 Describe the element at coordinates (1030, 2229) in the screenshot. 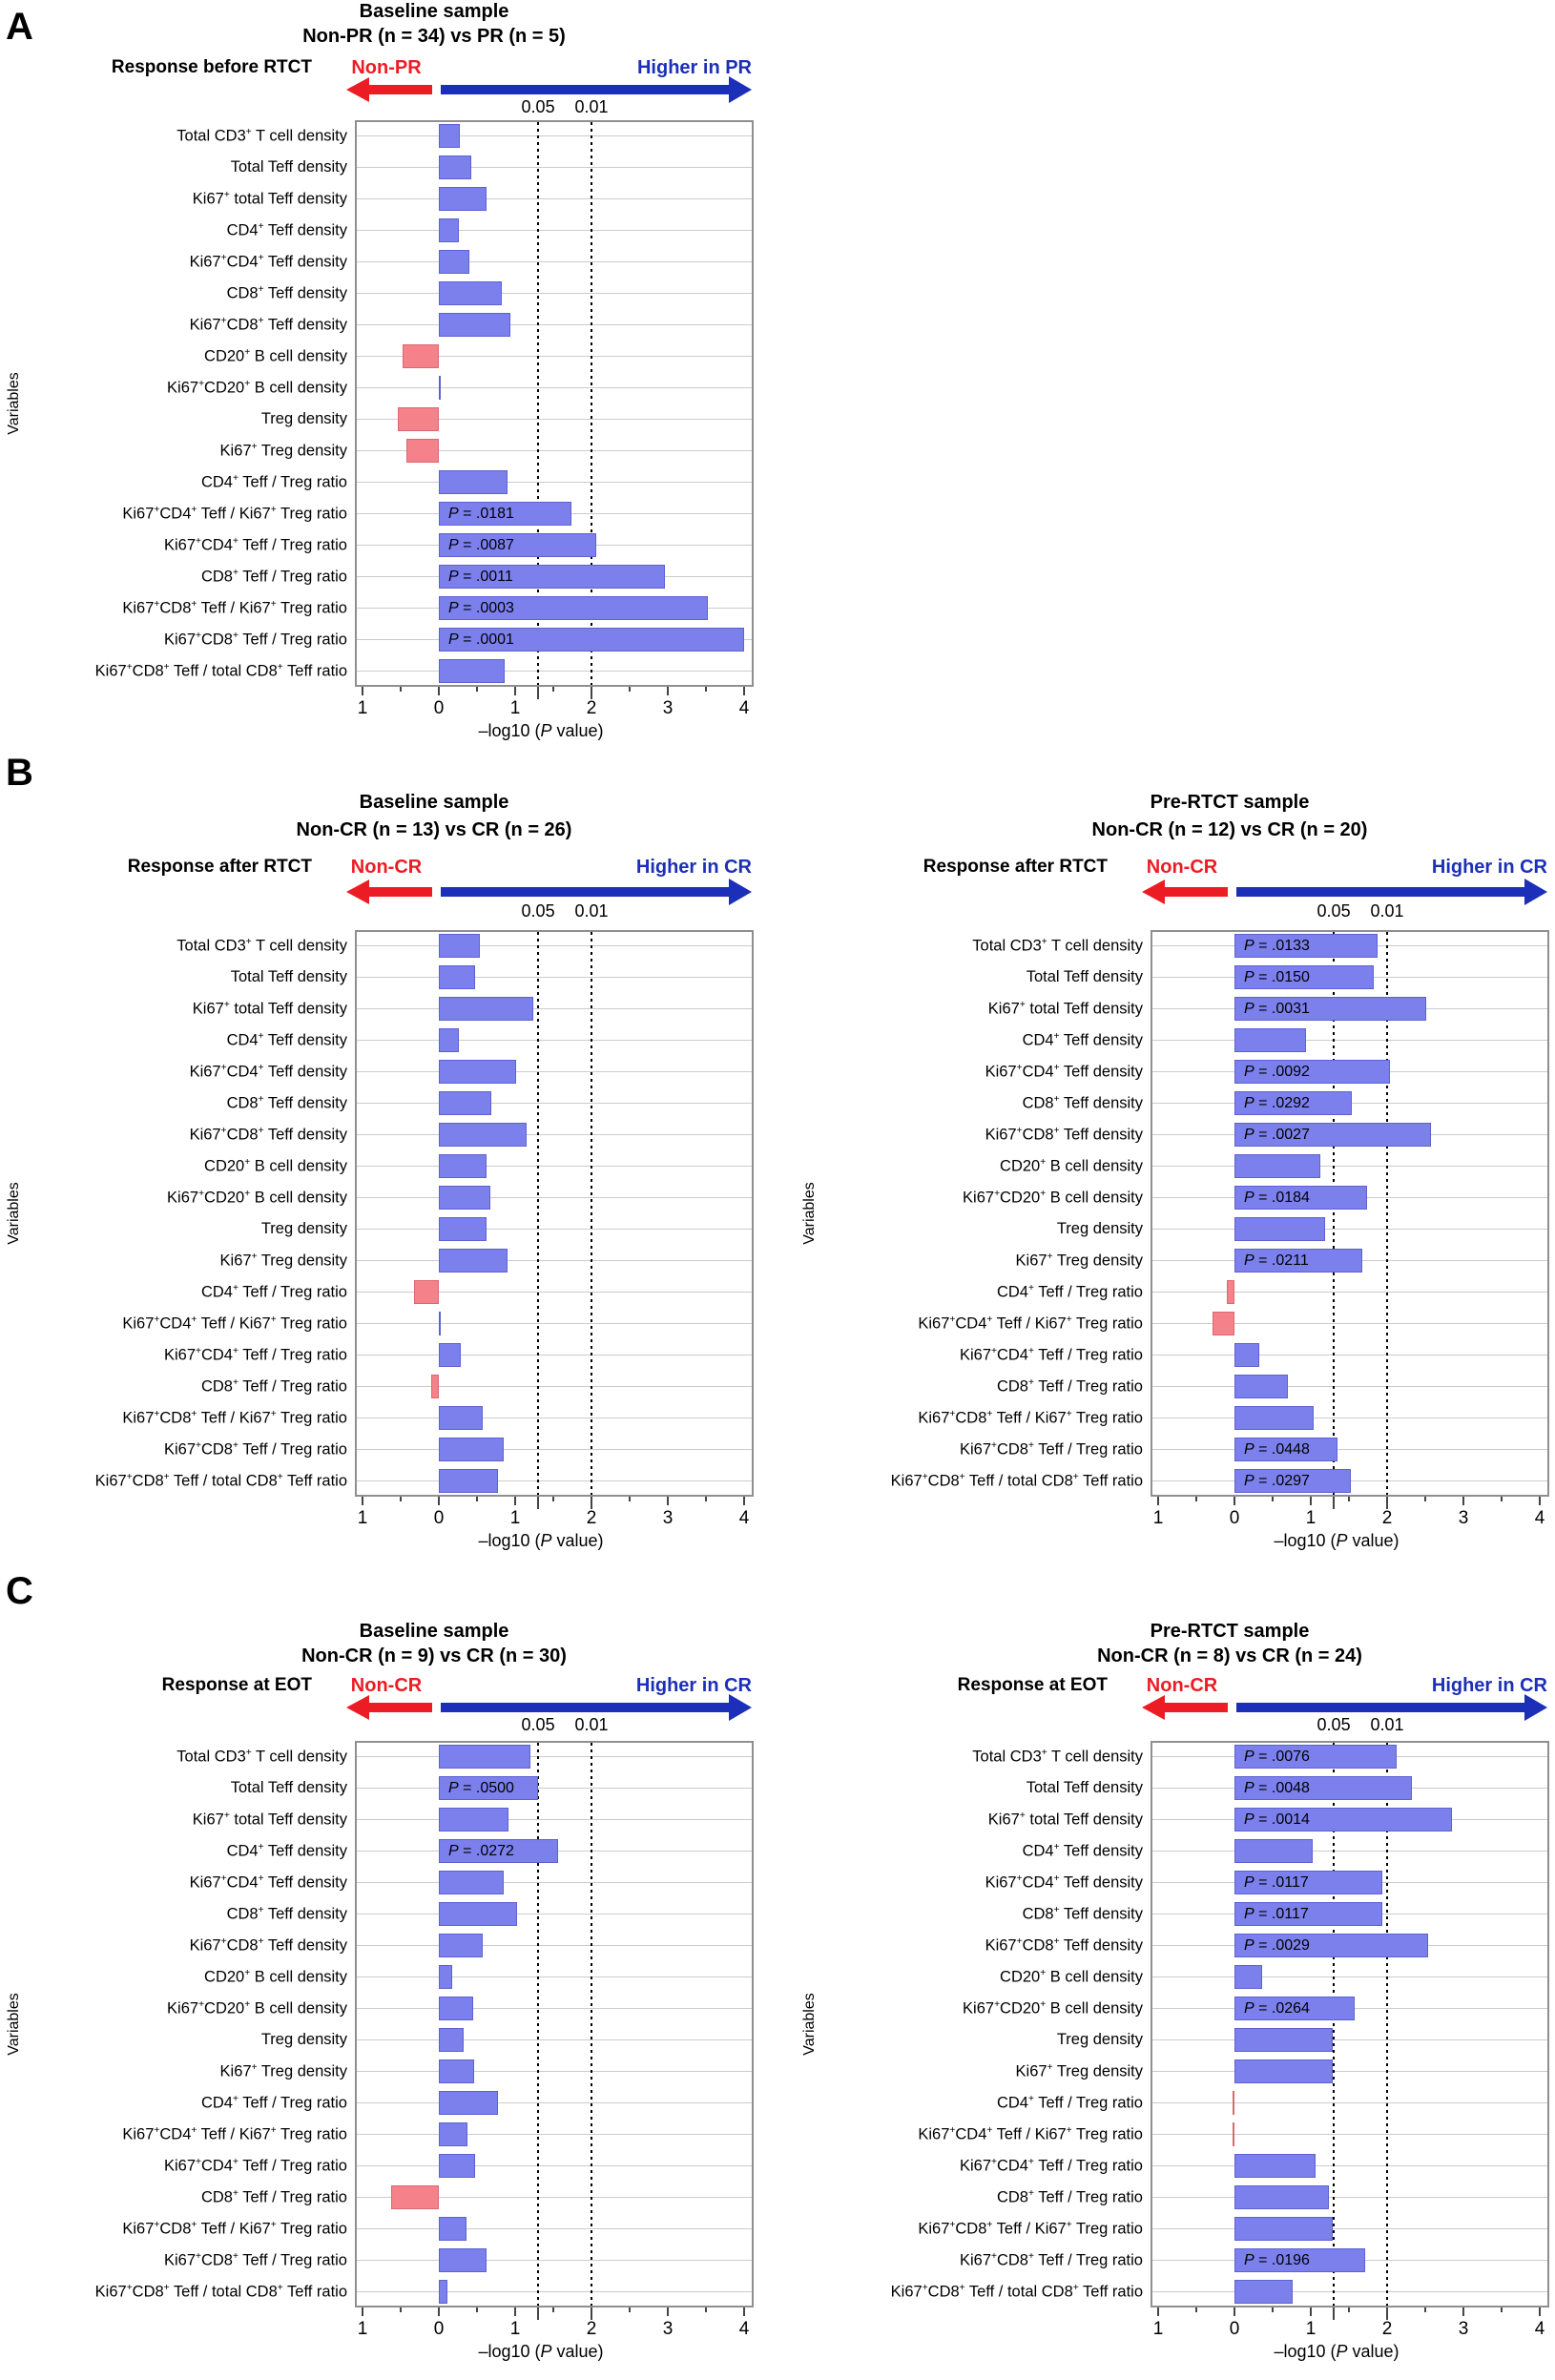

I see `variable-label: Ki67+CD8+ Teff / Ki67+ Treg ratio` at that location.